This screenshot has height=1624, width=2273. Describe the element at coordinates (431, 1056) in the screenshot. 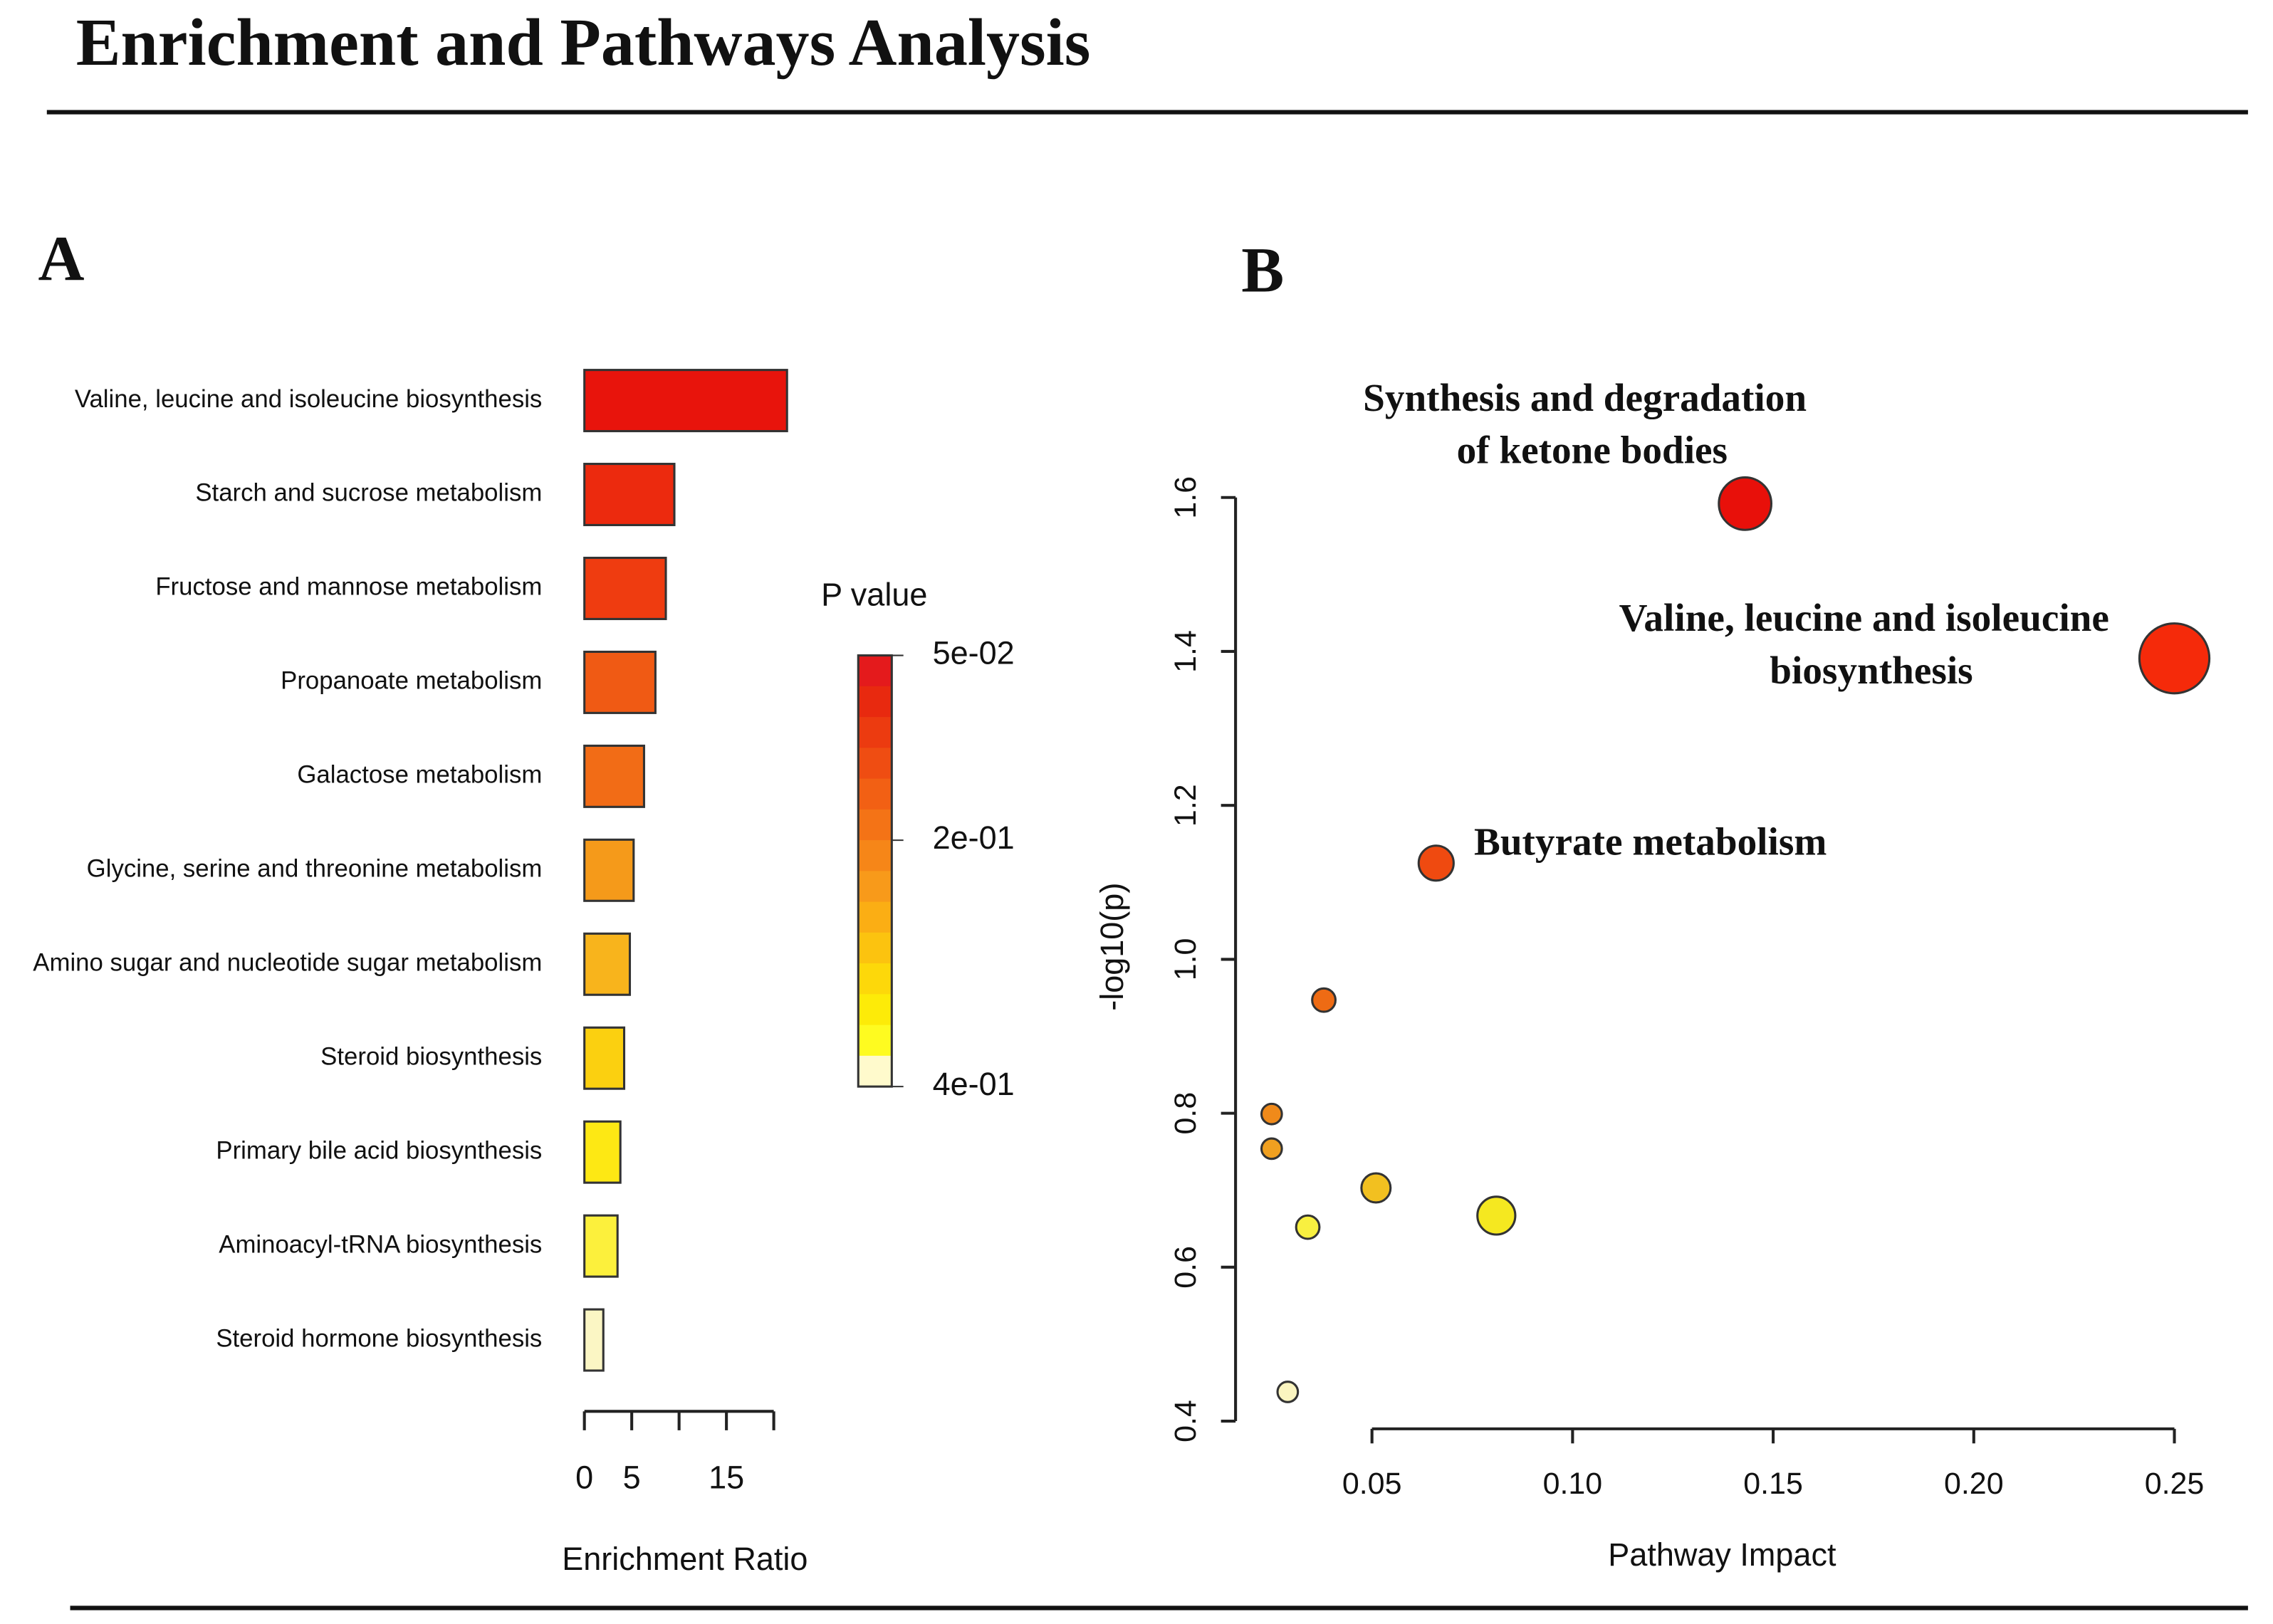

I see `category-label: Steroid biosynthesis` at that location.